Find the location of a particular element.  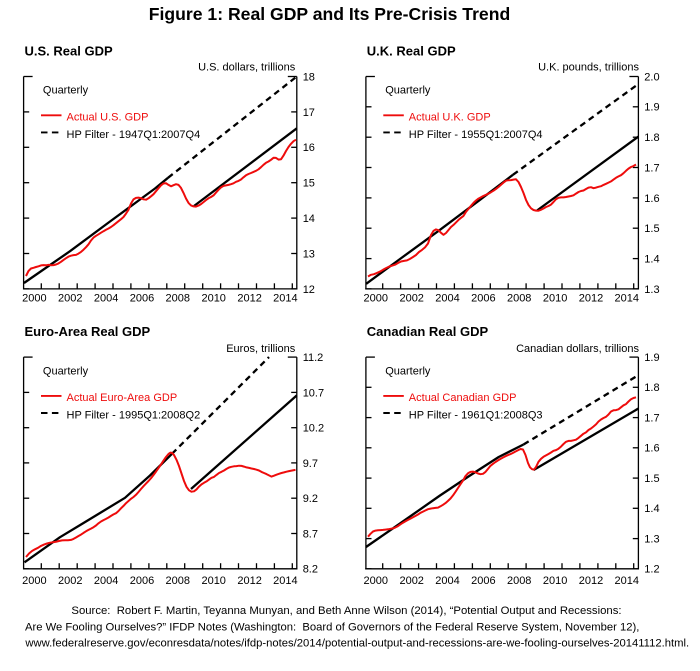

svg-text: Actual Canadian GDP is located at coordinates (463, 398).